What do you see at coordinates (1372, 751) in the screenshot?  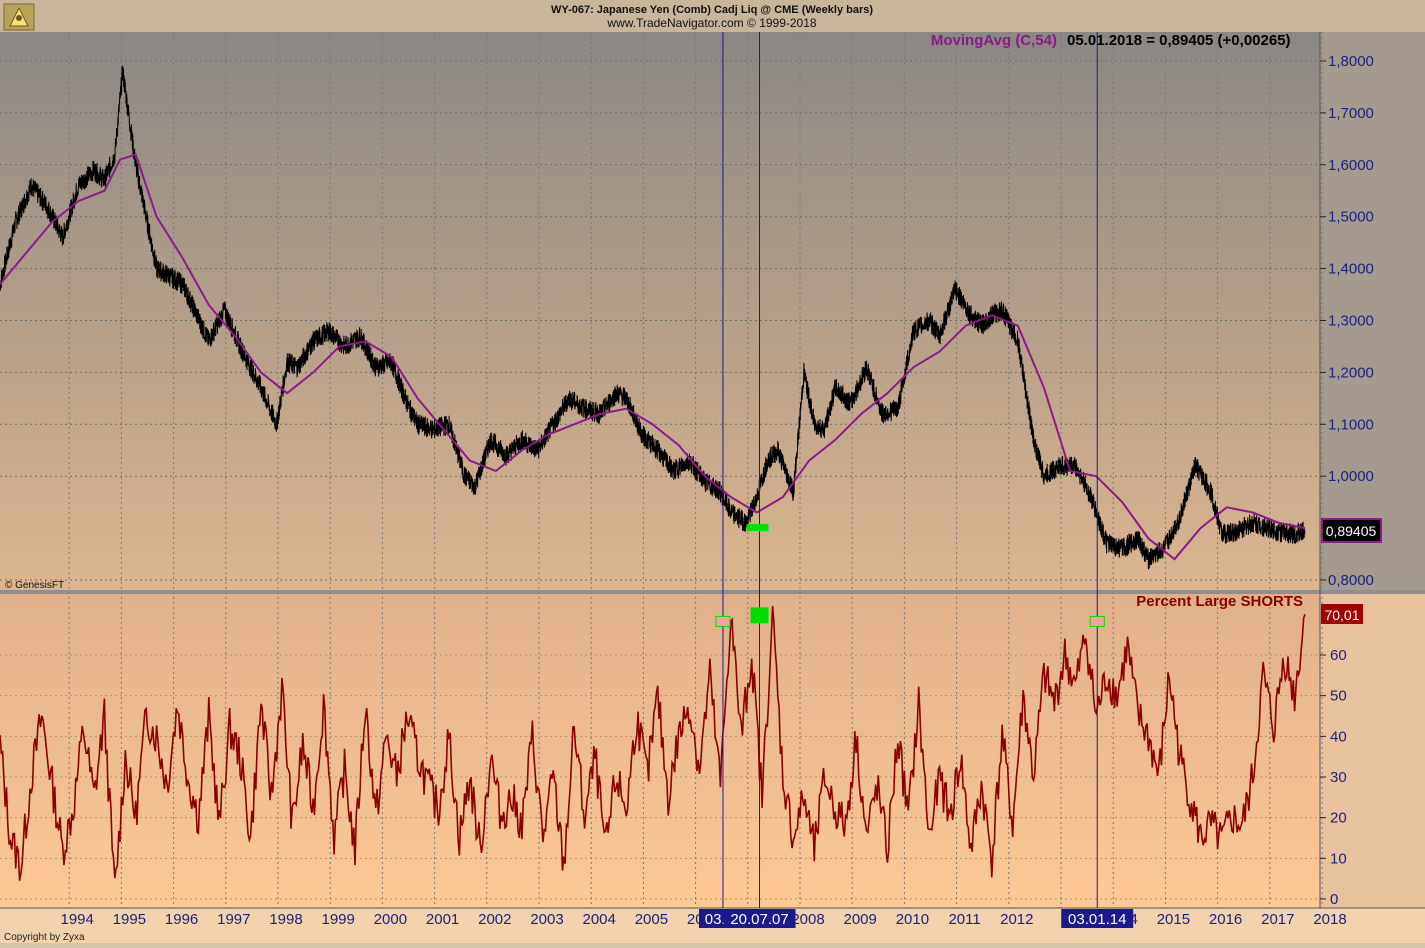 I see `sub-axis-area` at bounding box center [1372, 751].